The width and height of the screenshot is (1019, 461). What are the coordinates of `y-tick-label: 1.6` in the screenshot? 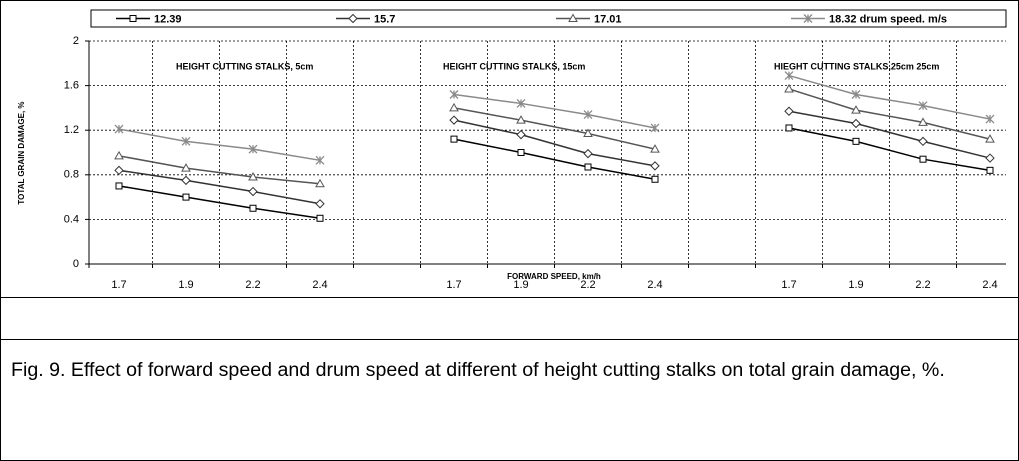 It's located at (71, 86).